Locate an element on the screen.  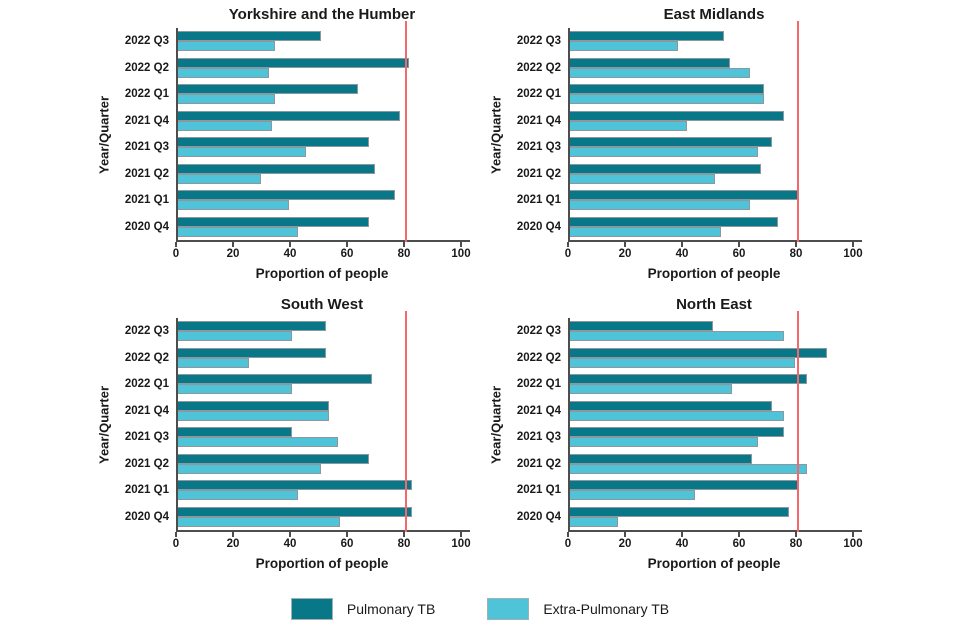
legend-item-extra-pulmonary: Extra-Pulmonary TB is located at coordinates (578, 609).